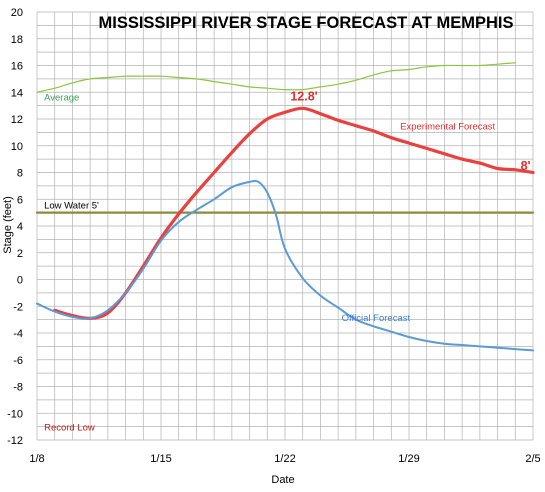 Image resolution: width=545 pixels, height=492 pixels. I want to click on y-tick-label: 12, so click(17, 120).